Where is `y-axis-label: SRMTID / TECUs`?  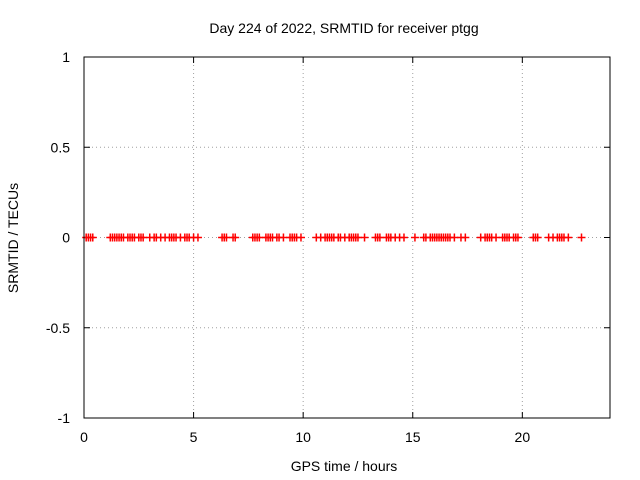 y-axis-label: SRMTID / TECUs is located at coordinates (13, 238).